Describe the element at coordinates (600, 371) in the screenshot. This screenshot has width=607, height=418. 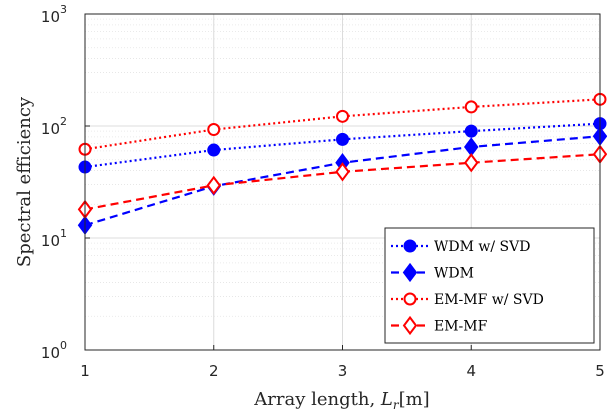
I see `x-tick-label: 5` at that location.